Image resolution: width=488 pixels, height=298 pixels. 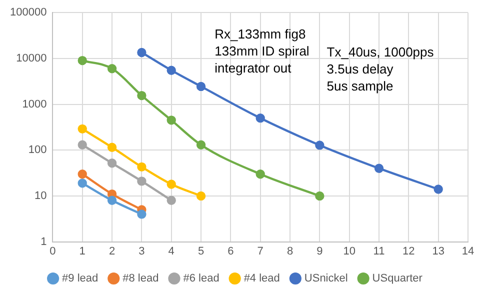 What do you see at coordinates (468, 251) in the screenshot?
I see `x-tick-label: 14` at bounding box center [468, 251].